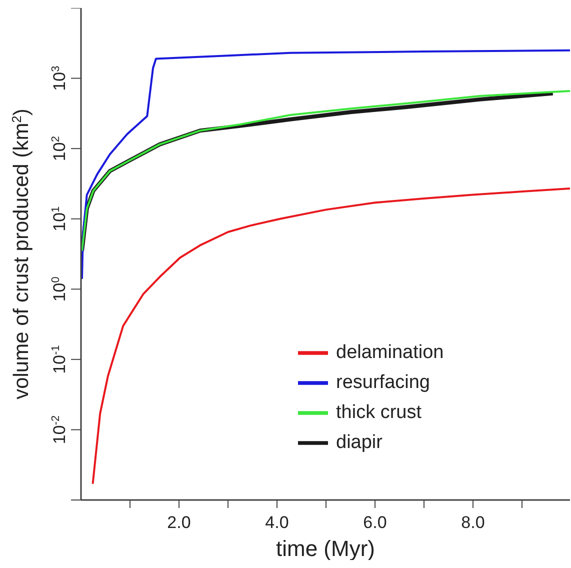 The width and height of the screenshot is (571, 568). What do you see at coordinates (383, 383) in the screenshot?
I see `legend-label: resurfacing` at bounding box center [383, 383].